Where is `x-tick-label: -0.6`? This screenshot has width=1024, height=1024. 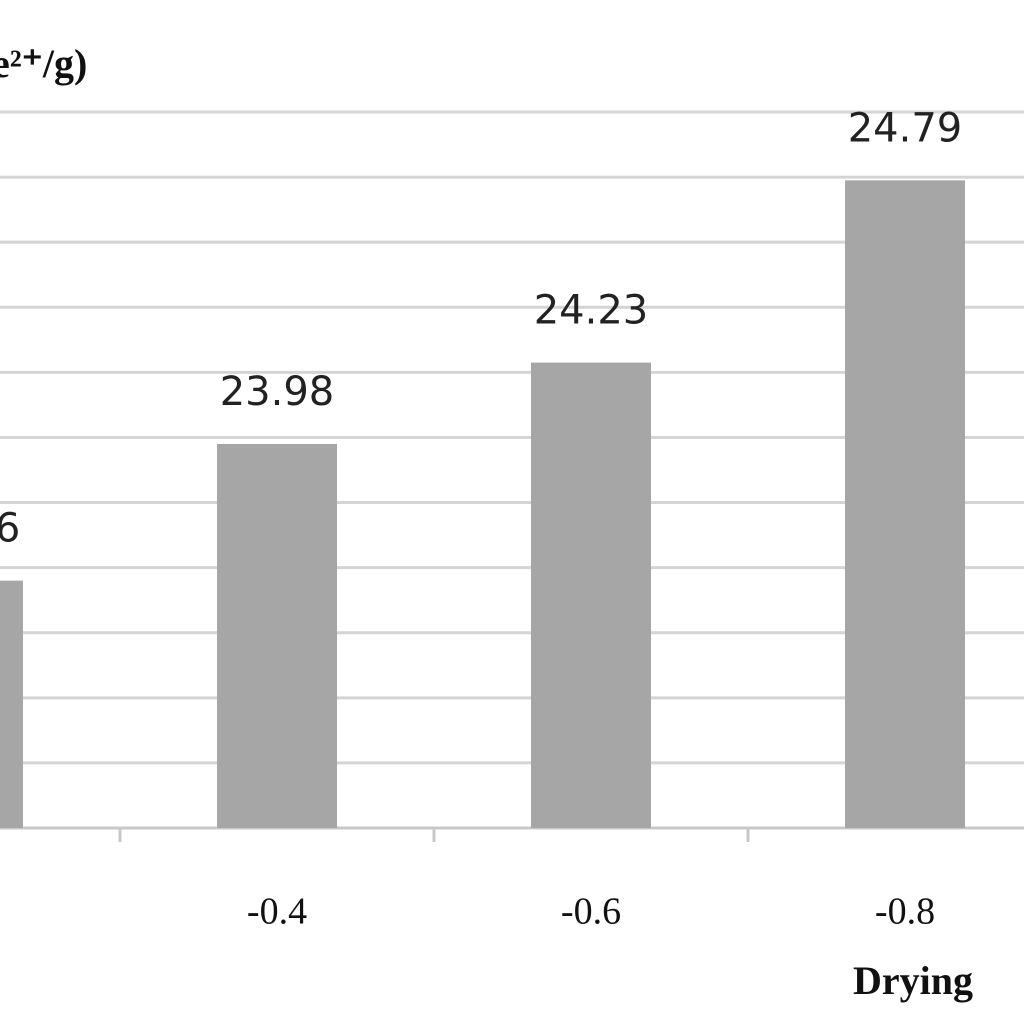
x-tick-label: -0.6 is located at coordinates (591, 912).